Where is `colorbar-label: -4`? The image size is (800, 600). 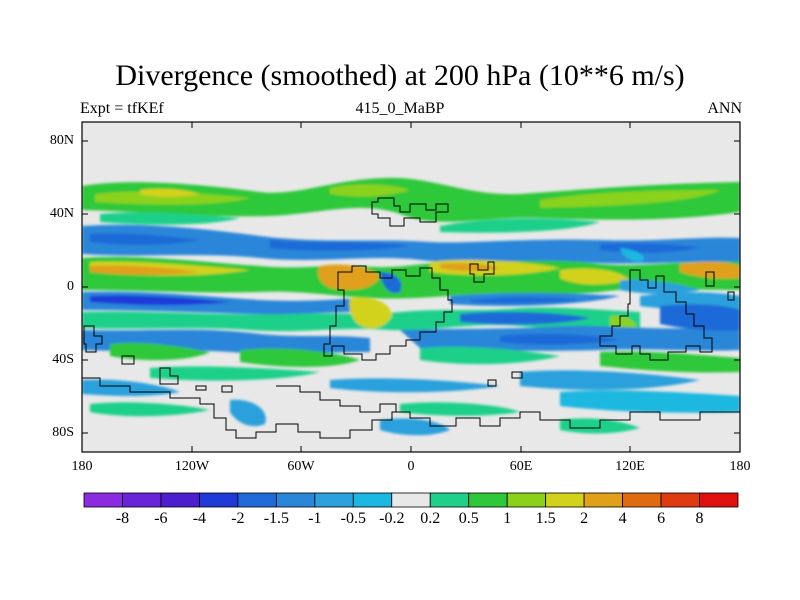
colorbar-label: -4 is located at coordinates (199, 518).